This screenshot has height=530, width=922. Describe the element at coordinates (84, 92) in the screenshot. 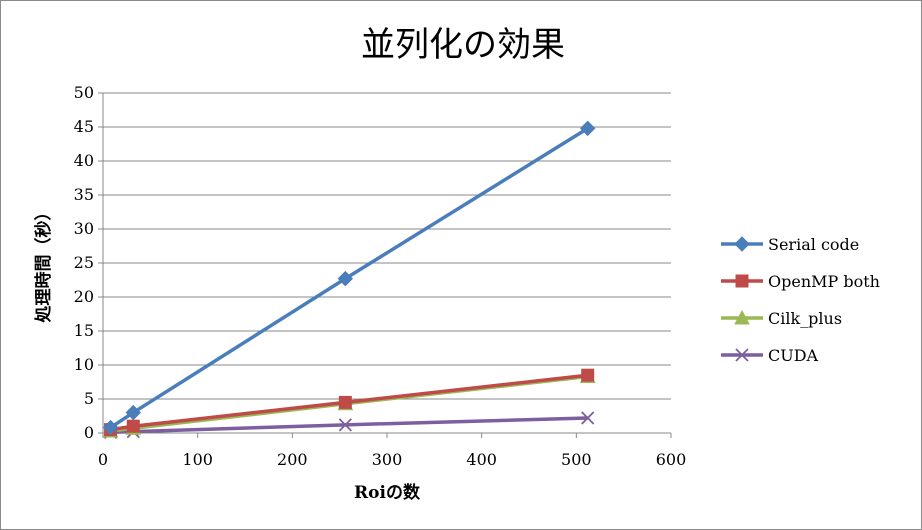

I see `y-tick-label: 50` at that location.